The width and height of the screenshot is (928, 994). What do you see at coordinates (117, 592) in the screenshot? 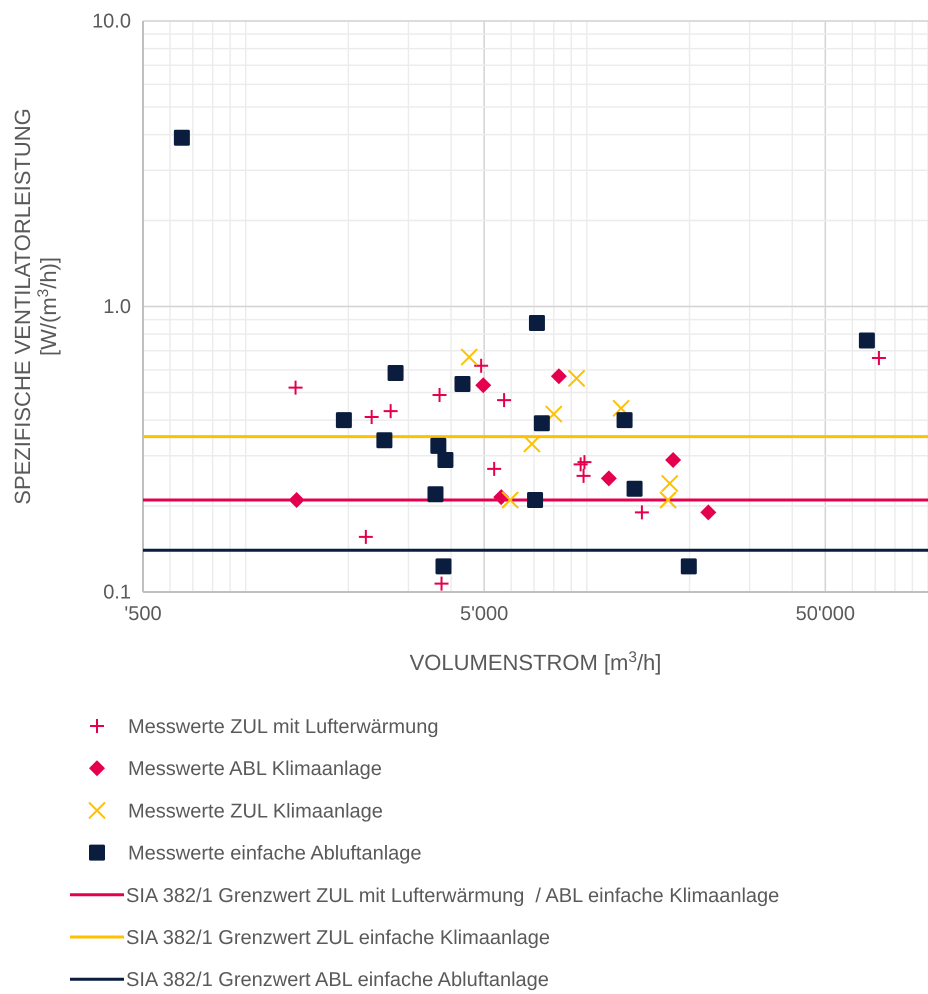
I see `y-tick-label: 0.1` at bounding box center [117, 592].